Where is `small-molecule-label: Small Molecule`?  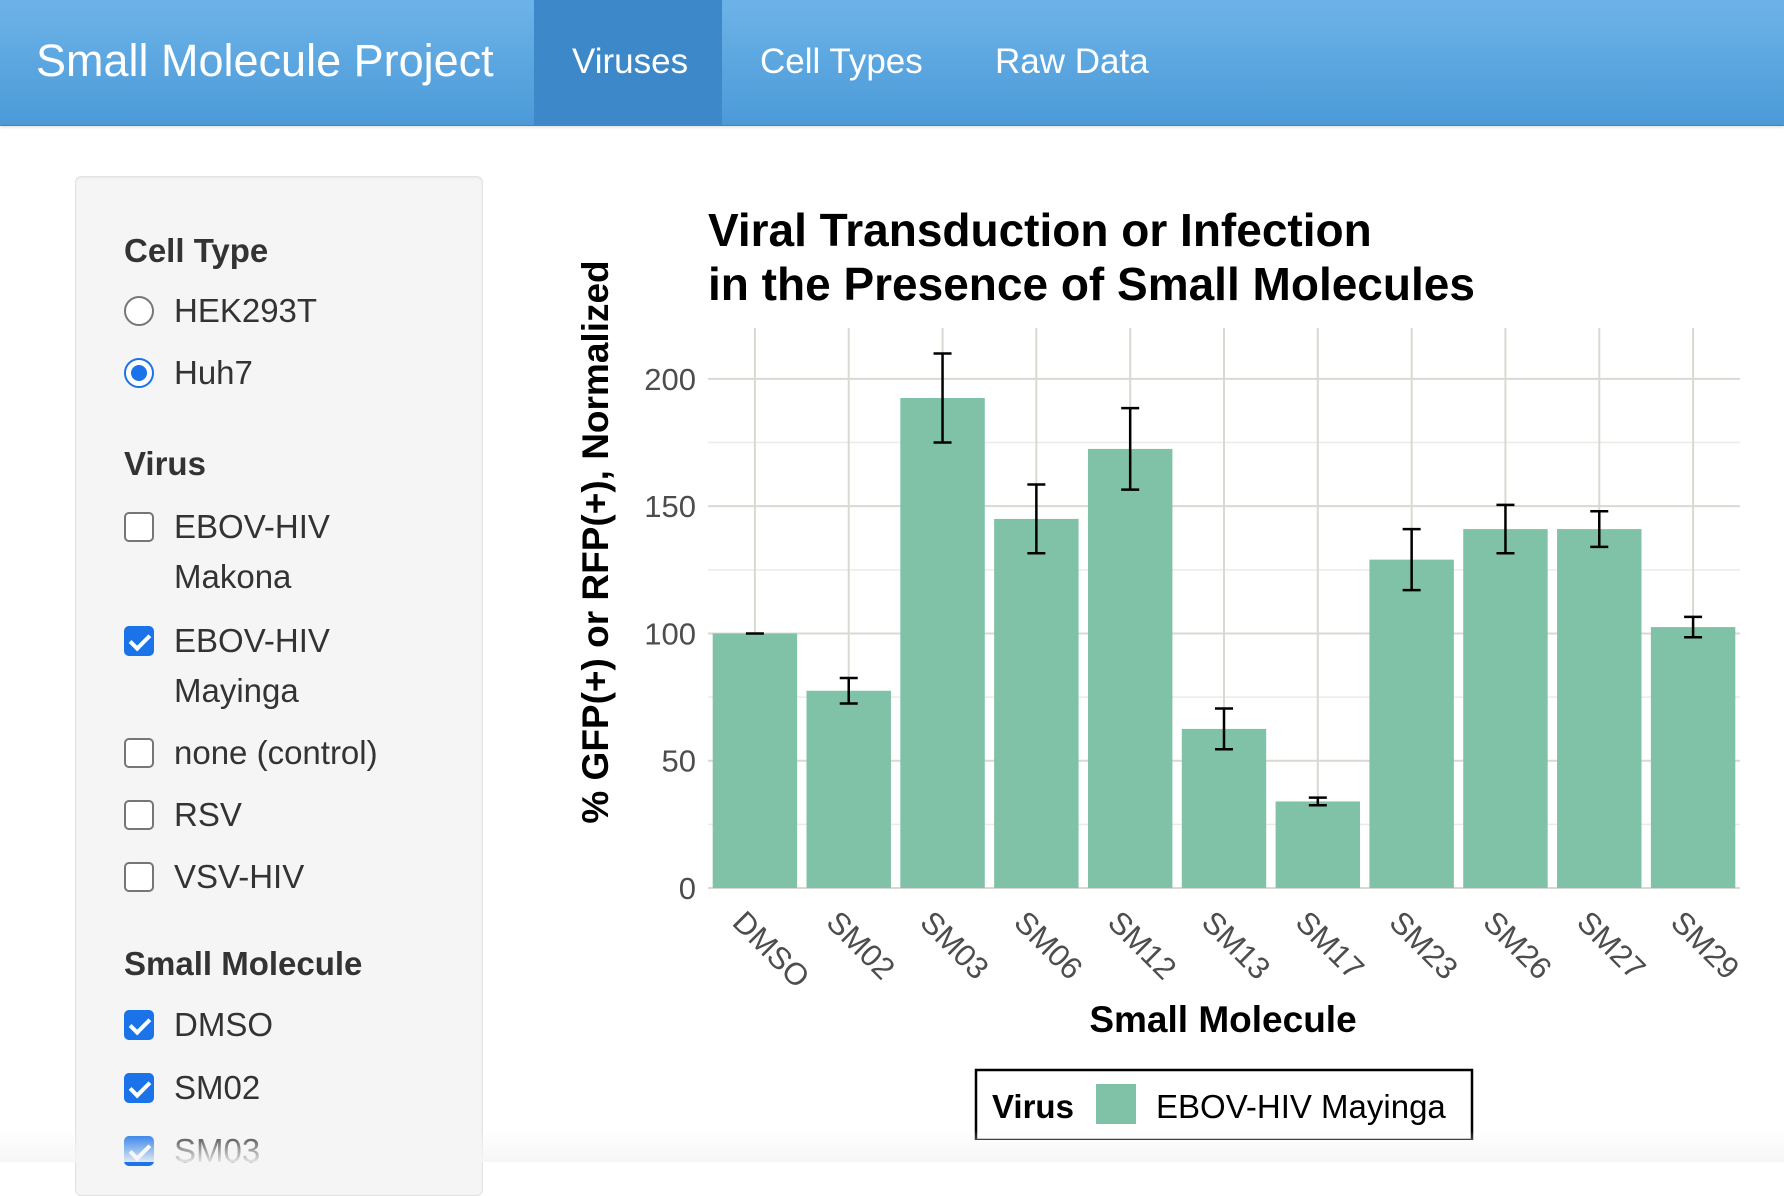 small-molecule-label: Small Molecule is located at coordinates (243, 963).